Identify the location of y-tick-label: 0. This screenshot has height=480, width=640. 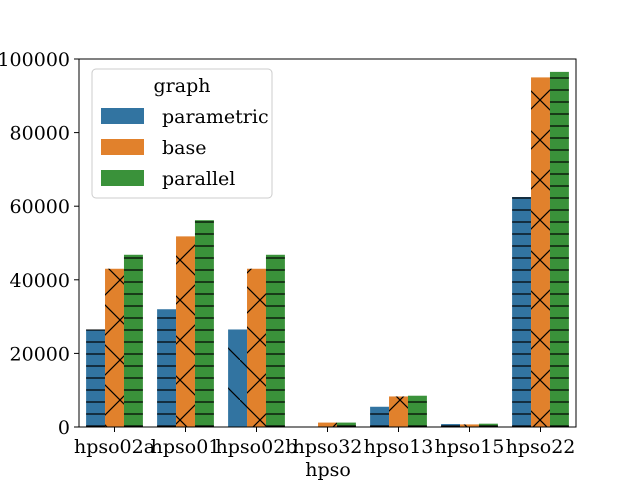
(64, 428).